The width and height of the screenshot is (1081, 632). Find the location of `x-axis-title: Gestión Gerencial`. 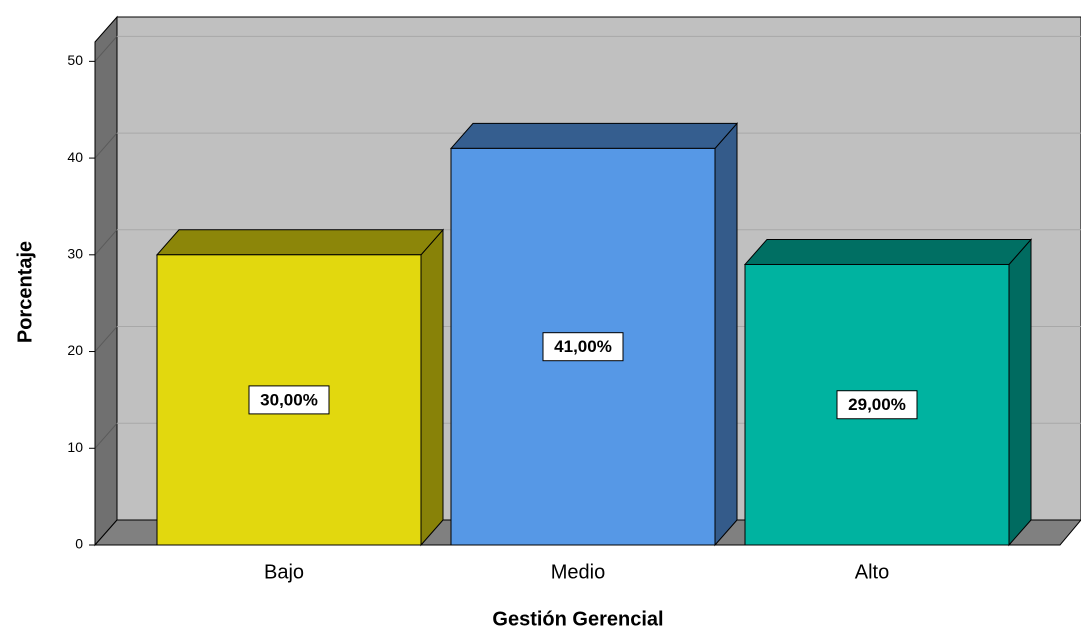

x-axis-title: Gestión Gerencial is located at coordinates (577, 619).